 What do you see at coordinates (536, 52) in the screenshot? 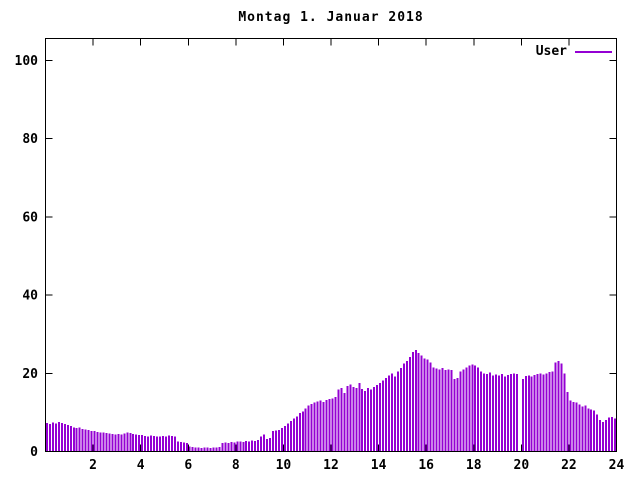
I see `legend: User` at bounding box center [536, 52].